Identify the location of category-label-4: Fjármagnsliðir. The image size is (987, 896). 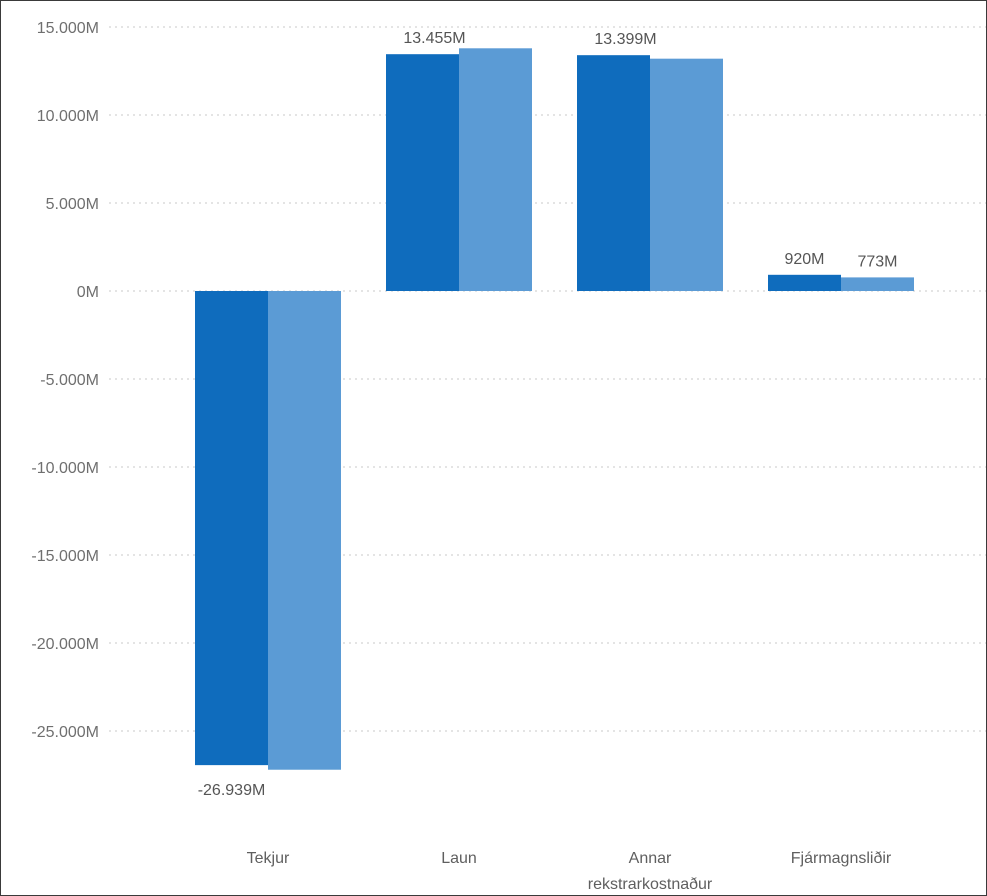
(841, 858).